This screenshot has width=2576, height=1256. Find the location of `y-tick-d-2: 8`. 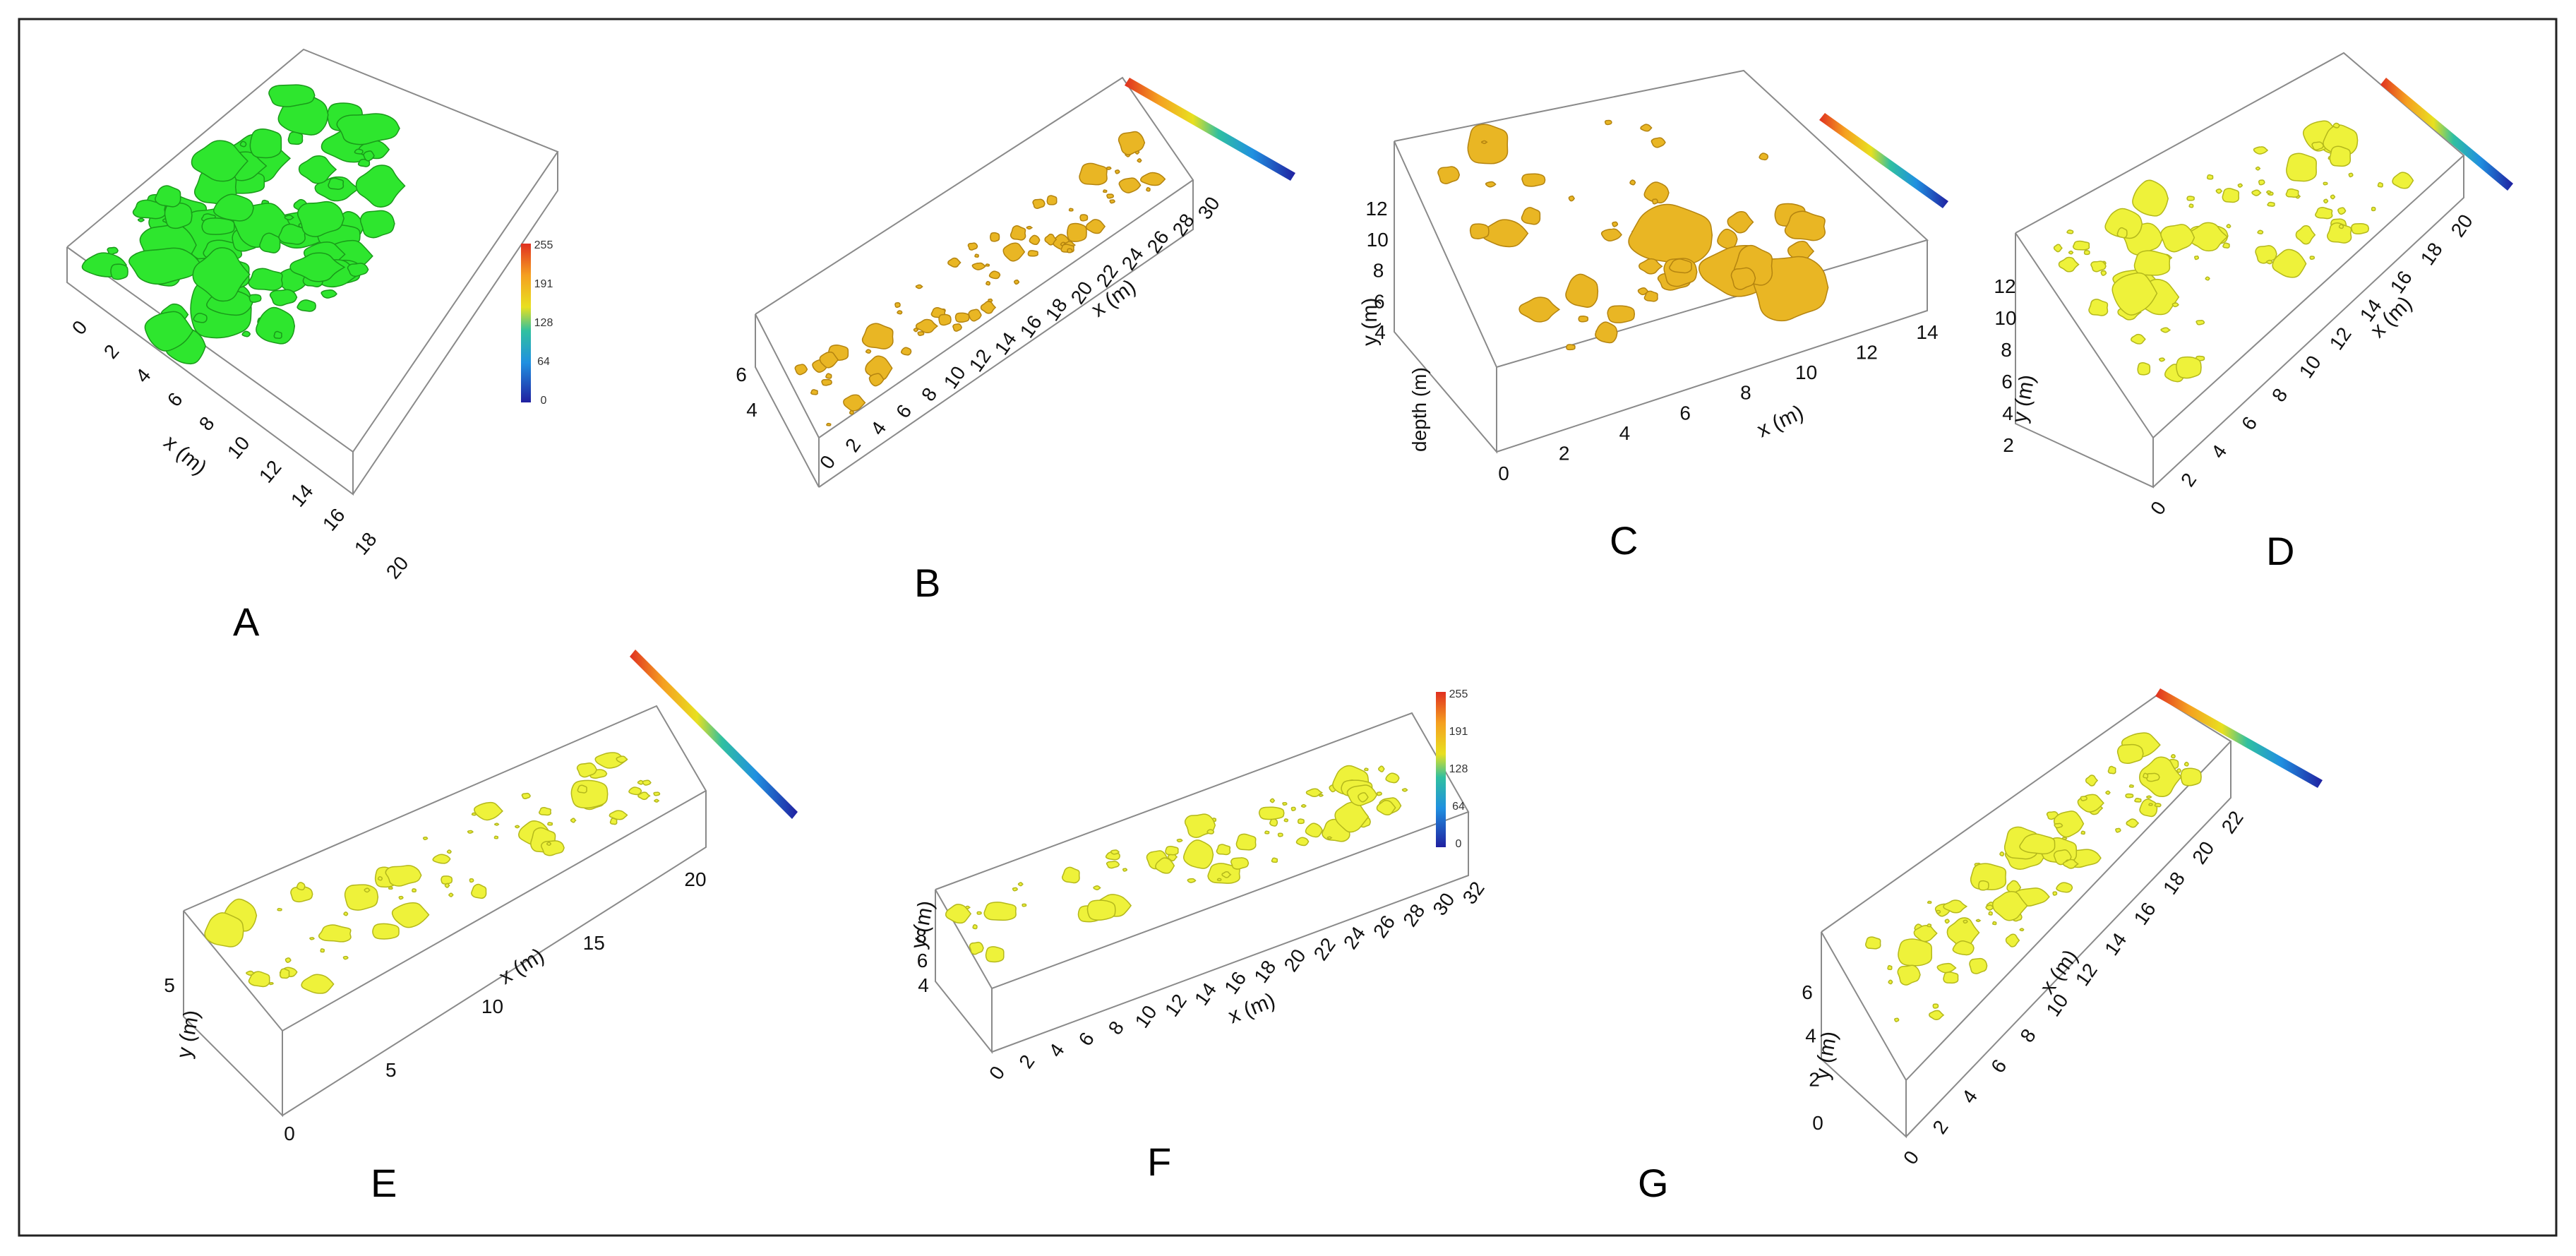

y-tick-d-2: 8 is located at coordinates (2006, 350).